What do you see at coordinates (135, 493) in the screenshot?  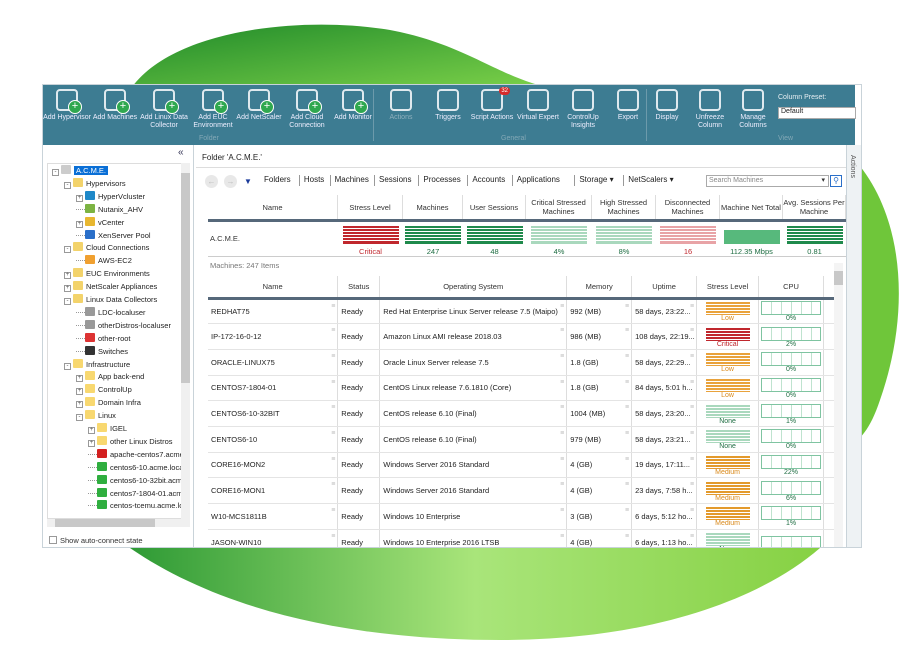 I see `tree-item: centos7-1804-01.acme` at bounding box center [135, 493].